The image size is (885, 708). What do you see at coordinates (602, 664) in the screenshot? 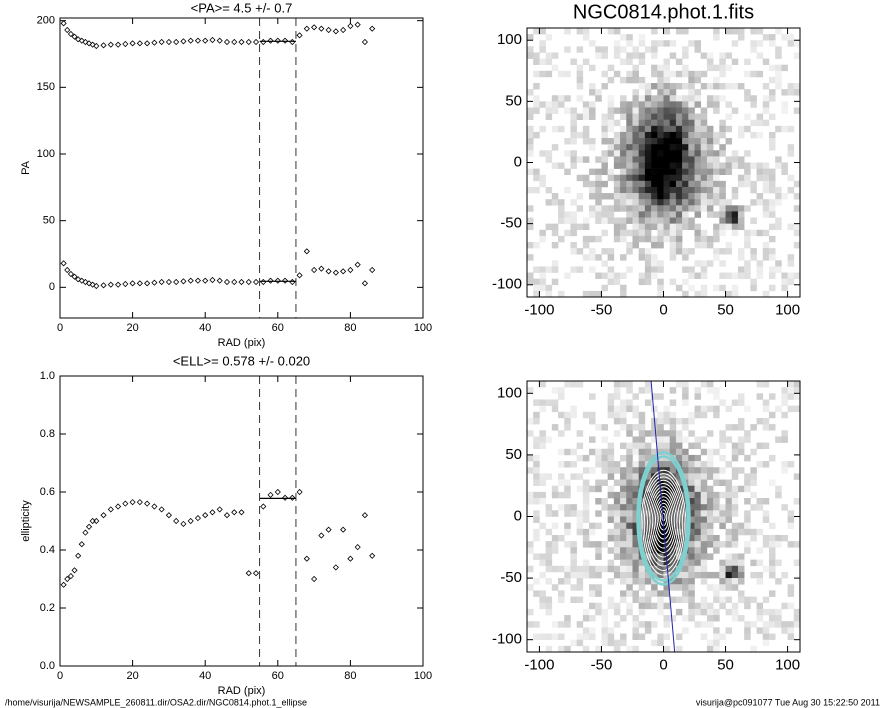
I see `x-tick-label: -50` at bounding box center [602, 664].